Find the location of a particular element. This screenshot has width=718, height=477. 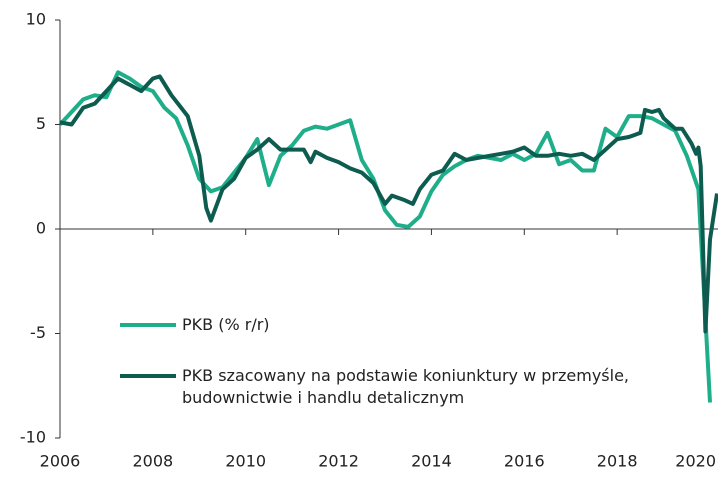

x-tick-label: 2010 is located at coordinates (245, 461).